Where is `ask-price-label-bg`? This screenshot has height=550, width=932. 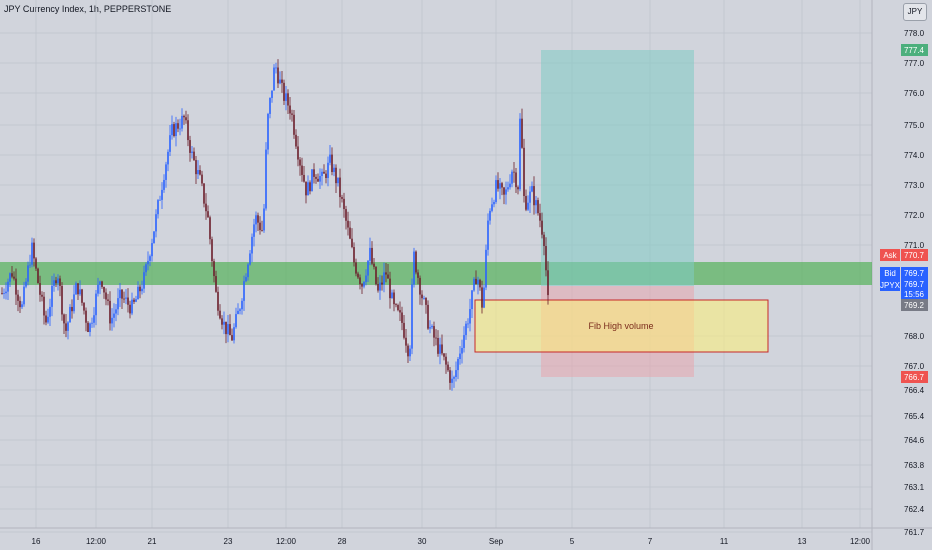 ask-price-label-bg is located at coordinates (914, 255).